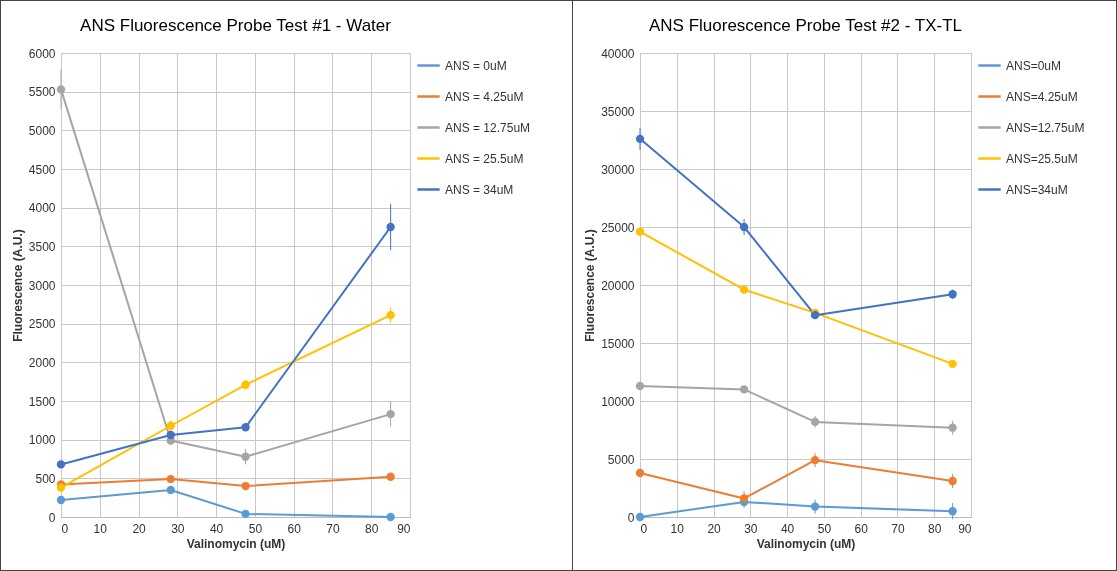  I want to click on legend-label: ANS = 12.75uM, so click(488, 127).